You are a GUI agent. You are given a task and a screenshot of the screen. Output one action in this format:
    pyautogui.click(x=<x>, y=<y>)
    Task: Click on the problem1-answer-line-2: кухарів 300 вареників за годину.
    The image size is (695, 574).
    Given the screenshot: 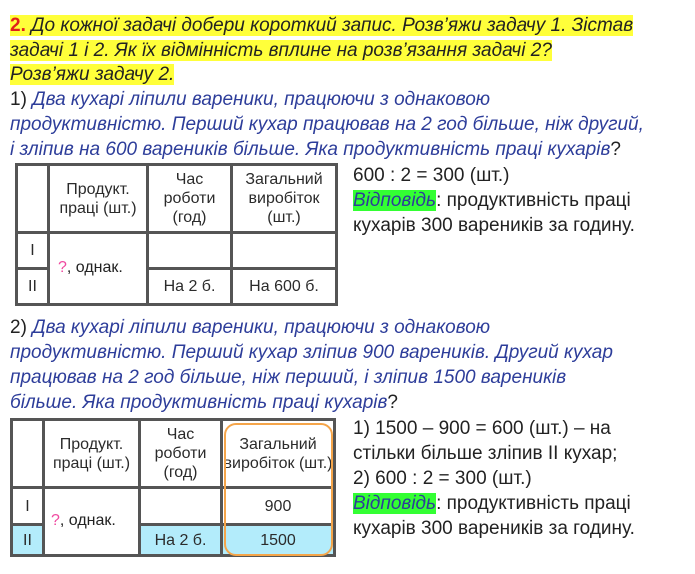 What is the action you would take?
    pyautogui.click(x=494, y=225)
    